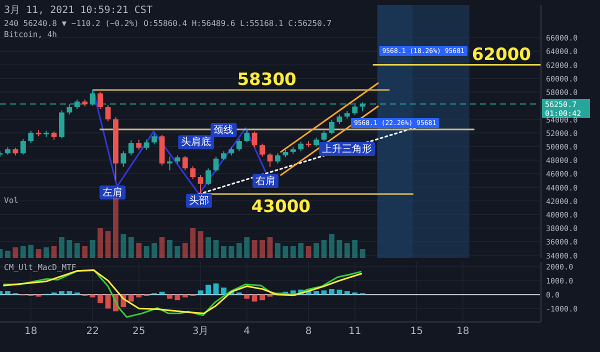 The height and width of the screenshot is (352, 600). Describe the element at coordinates (355, 331) in the screenshot. I see `x-tick-label: 11` at that location.